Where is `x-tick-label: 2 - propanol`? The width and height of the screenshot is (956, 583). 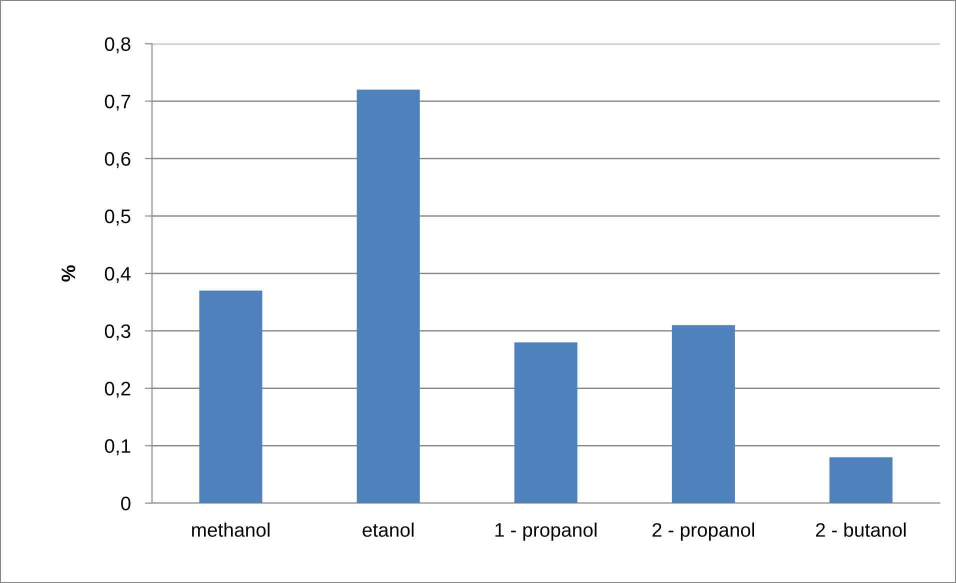
x-tick-label: 2 - propanol is located at coordinates (703, 531).